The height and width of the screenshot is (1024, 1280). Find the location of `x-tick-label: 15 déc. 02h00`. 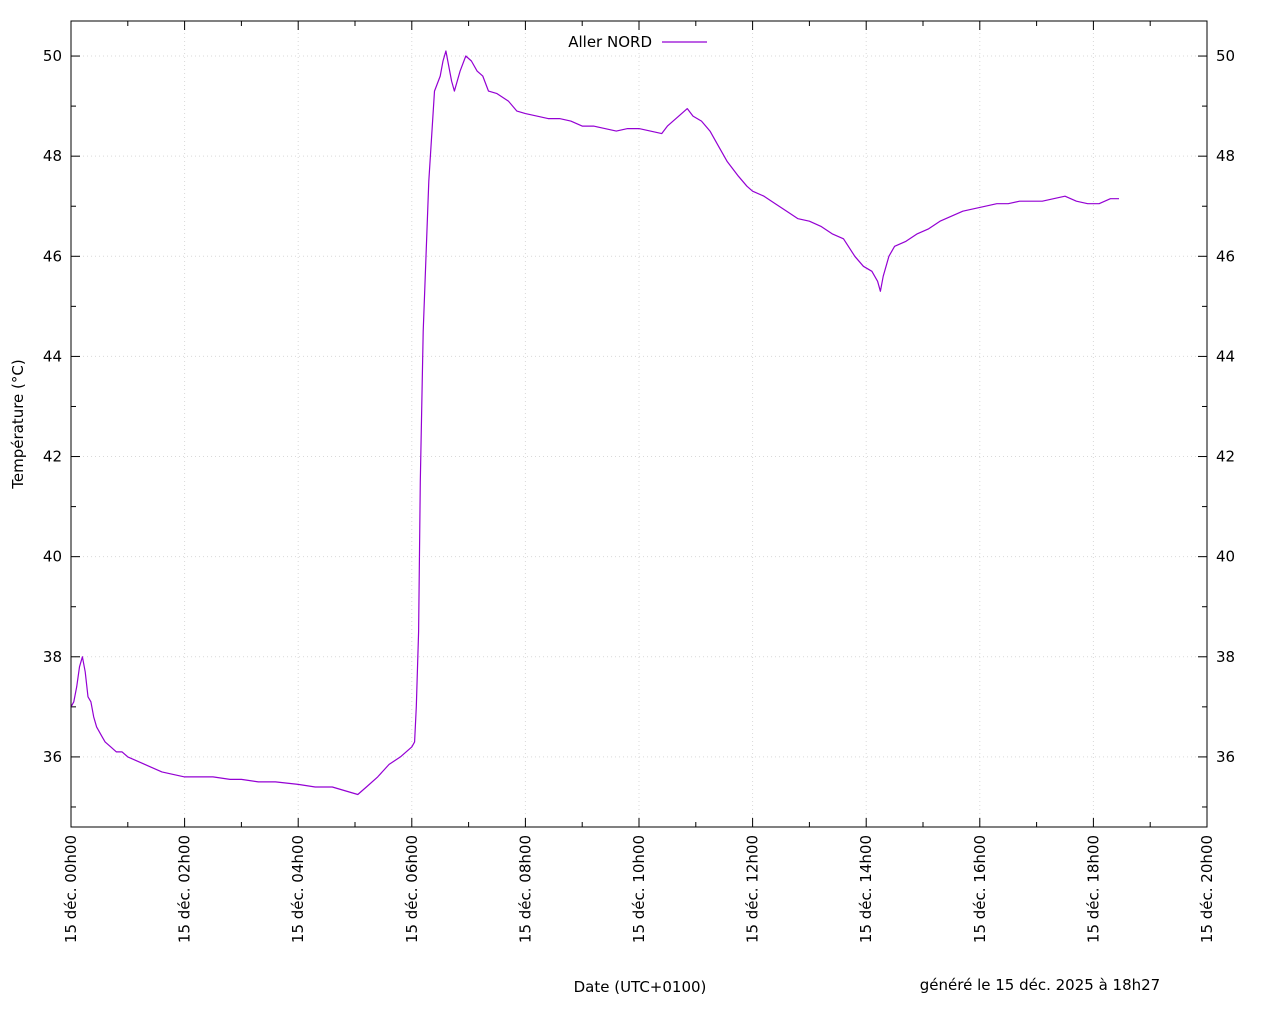

x-tick-label: 15 déc. 02h00 is located at coordinates (185, 889).